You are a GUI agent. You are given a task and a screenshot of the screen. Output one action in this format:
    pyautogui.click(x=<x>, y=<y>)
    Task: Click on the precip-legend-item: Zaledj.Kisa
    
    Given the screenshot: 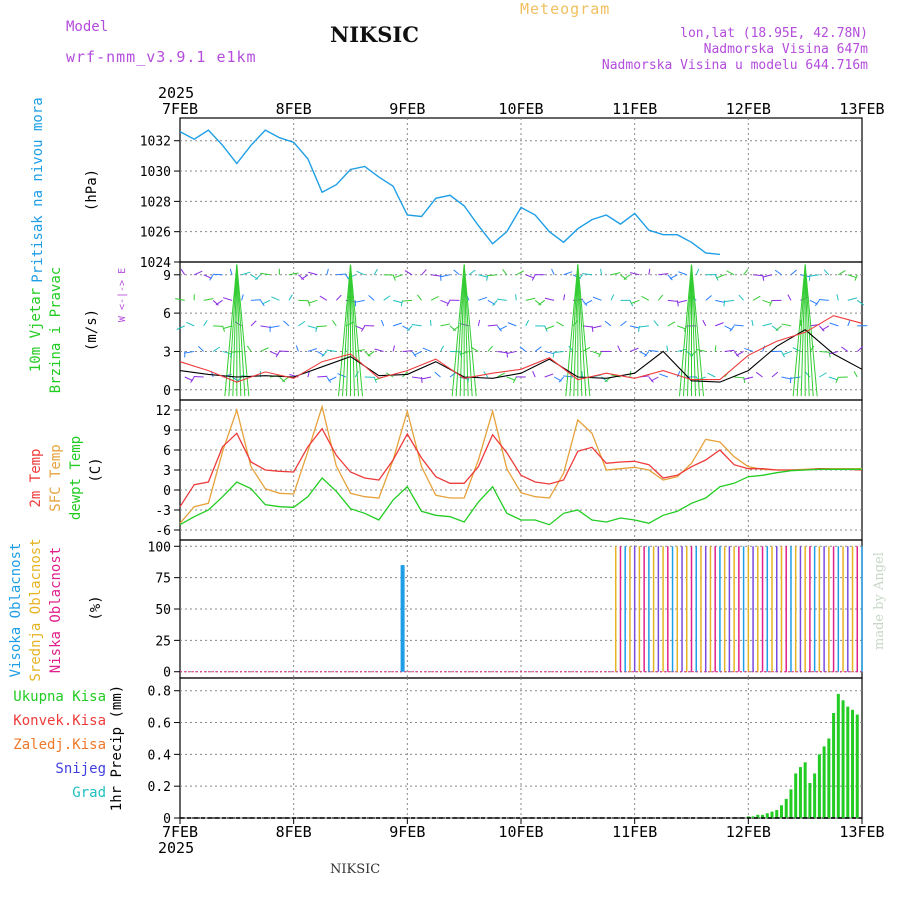 What is the action you would take?
    pyautogui.click(x=59, y=745)
    